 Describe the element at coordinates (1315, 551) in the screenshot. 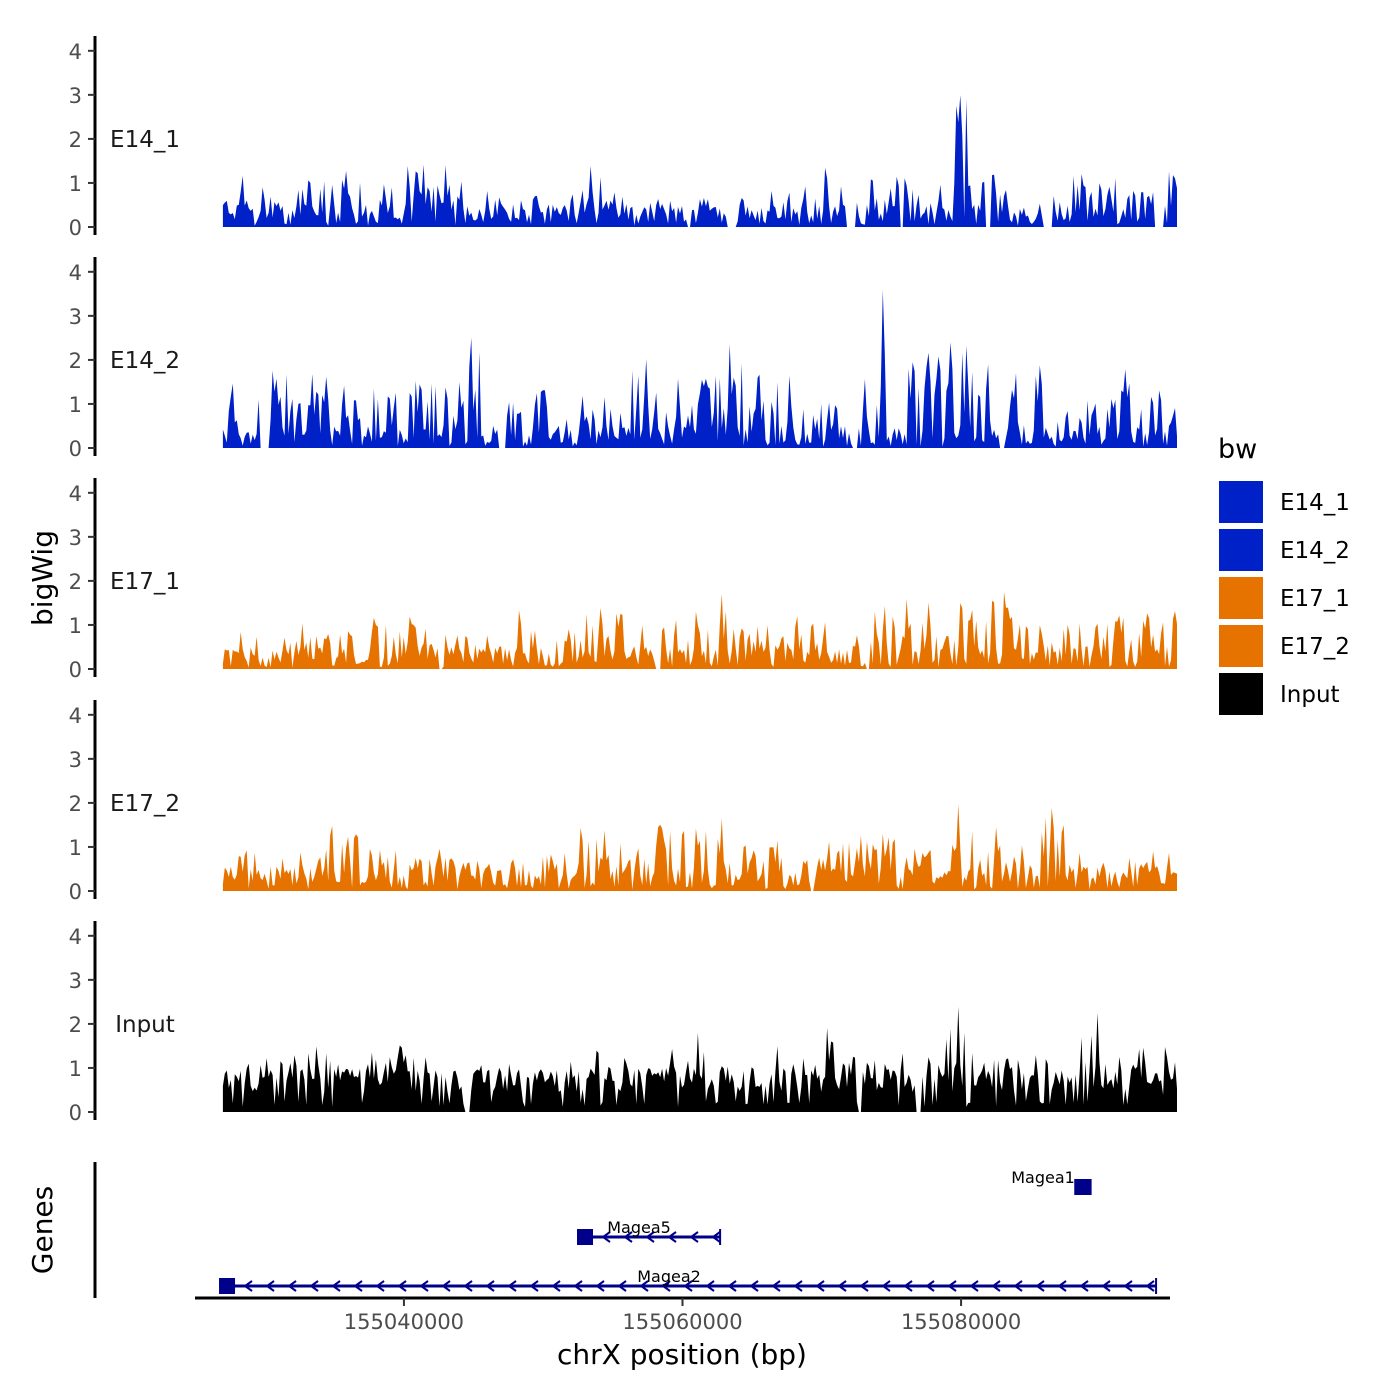

I see `legend-label-E14_2: E14_2` at that location.